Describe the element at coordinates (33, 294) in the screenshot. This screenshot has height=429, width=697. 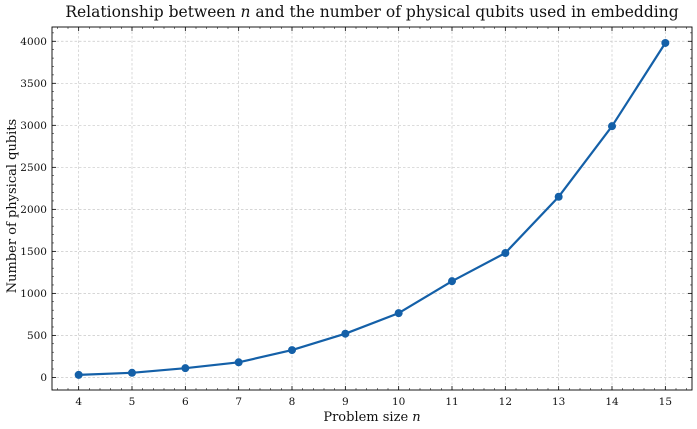
I see `y-tick-label: 1000` at that location.